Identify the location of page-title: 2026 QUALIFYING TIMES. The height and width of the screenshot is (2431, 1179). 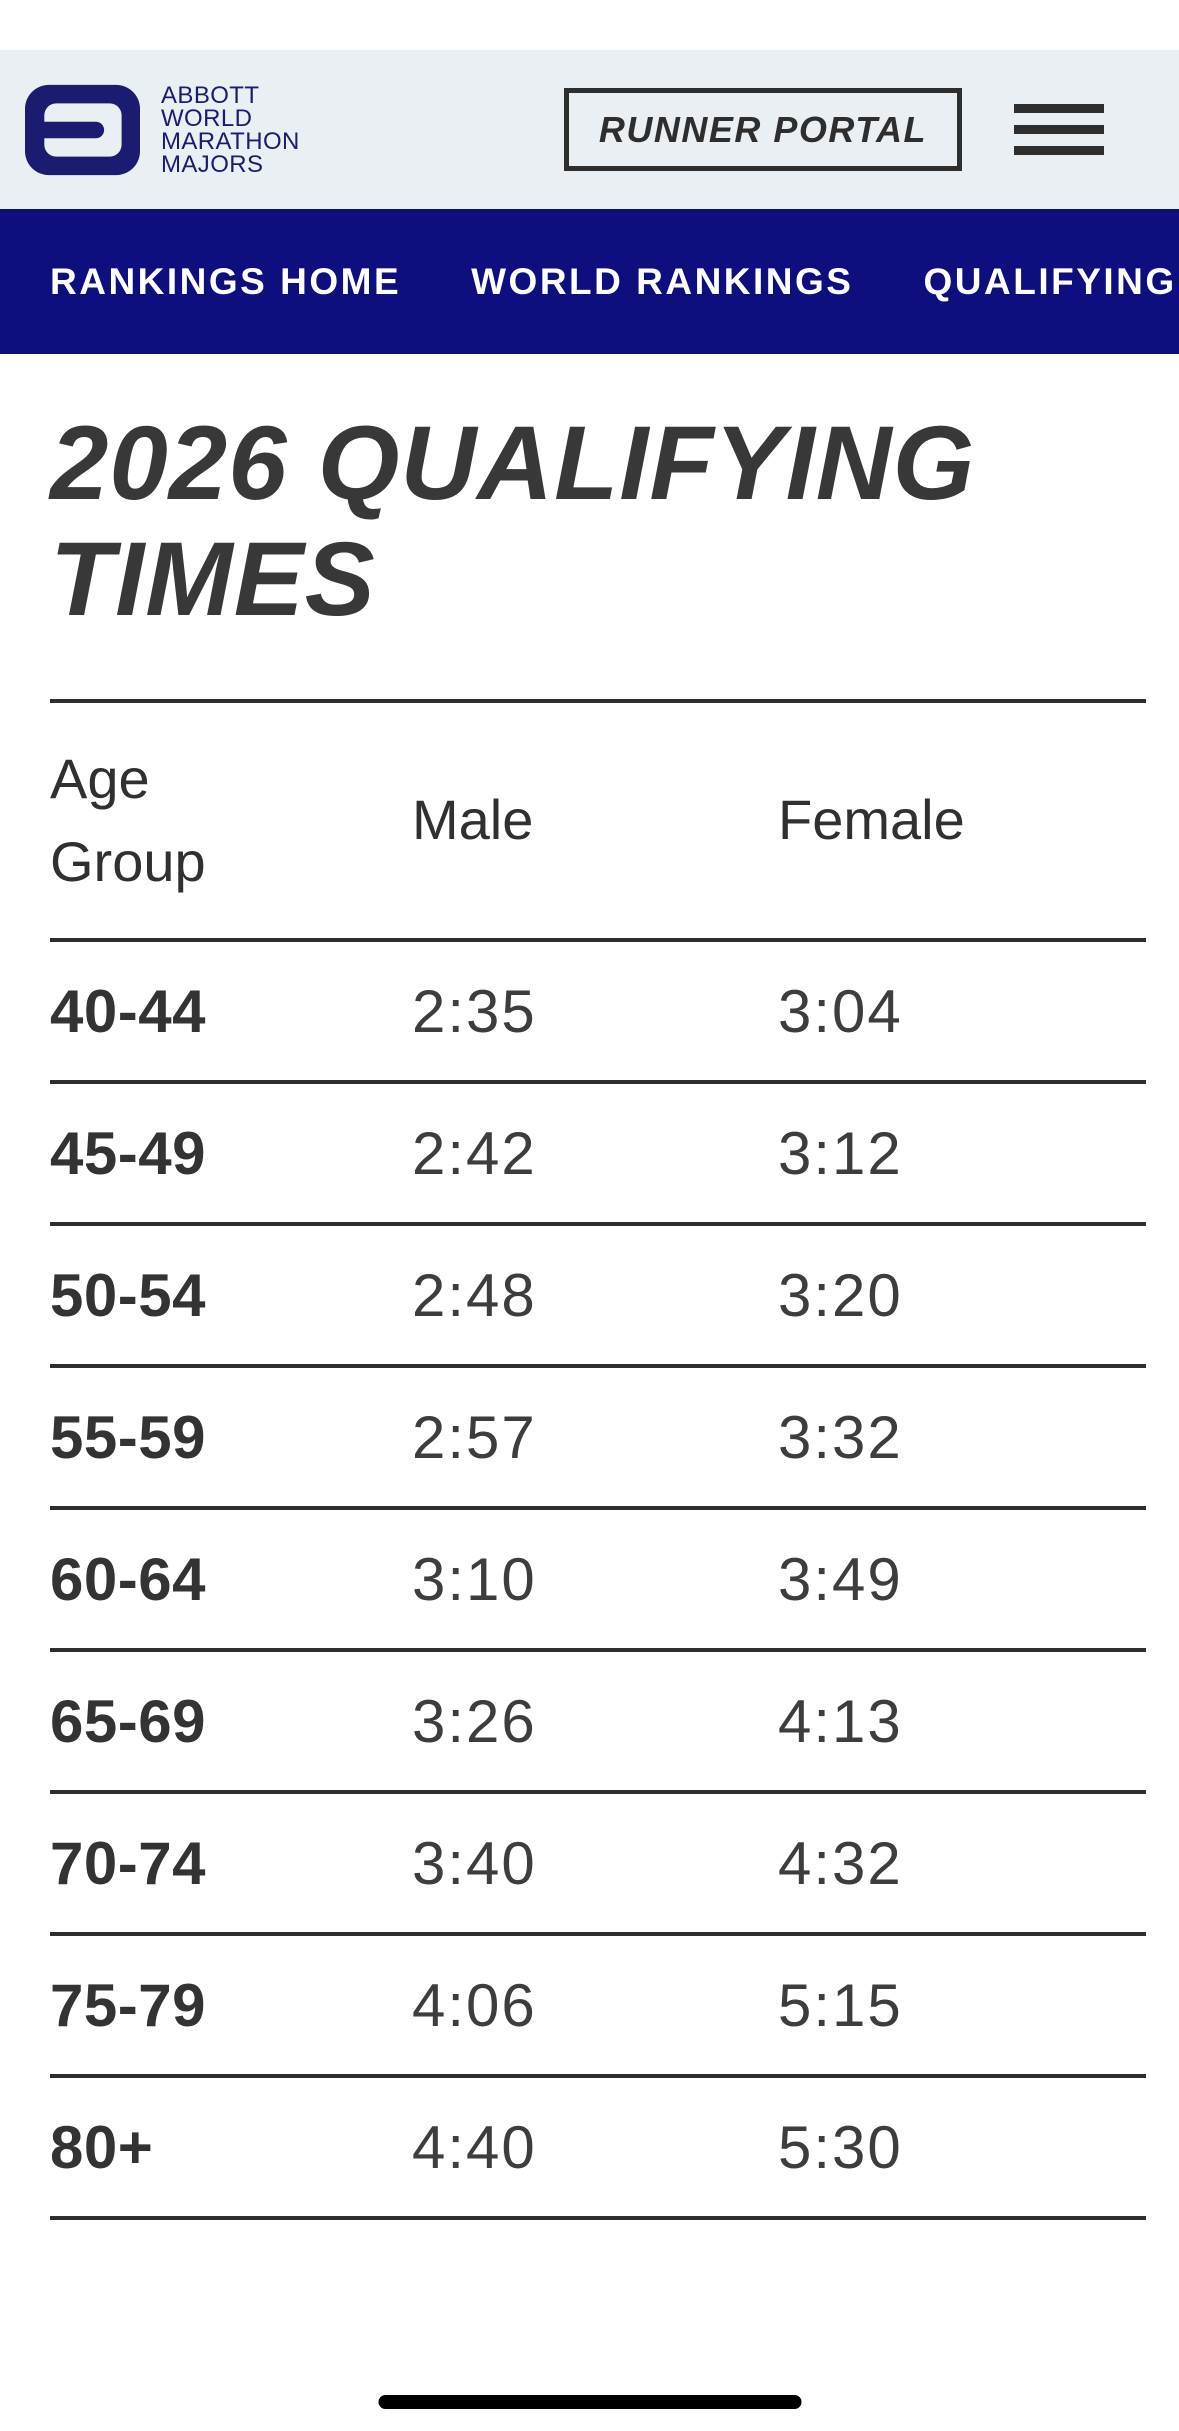
(513, 521).